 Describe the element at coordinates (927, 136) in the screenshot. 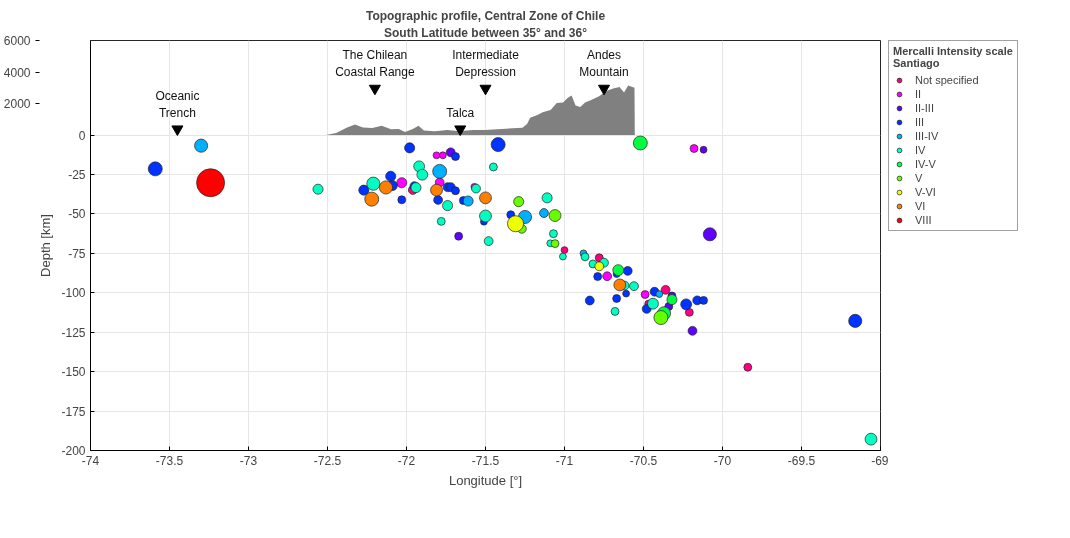

I see `legend-label: III-IV` at that location.